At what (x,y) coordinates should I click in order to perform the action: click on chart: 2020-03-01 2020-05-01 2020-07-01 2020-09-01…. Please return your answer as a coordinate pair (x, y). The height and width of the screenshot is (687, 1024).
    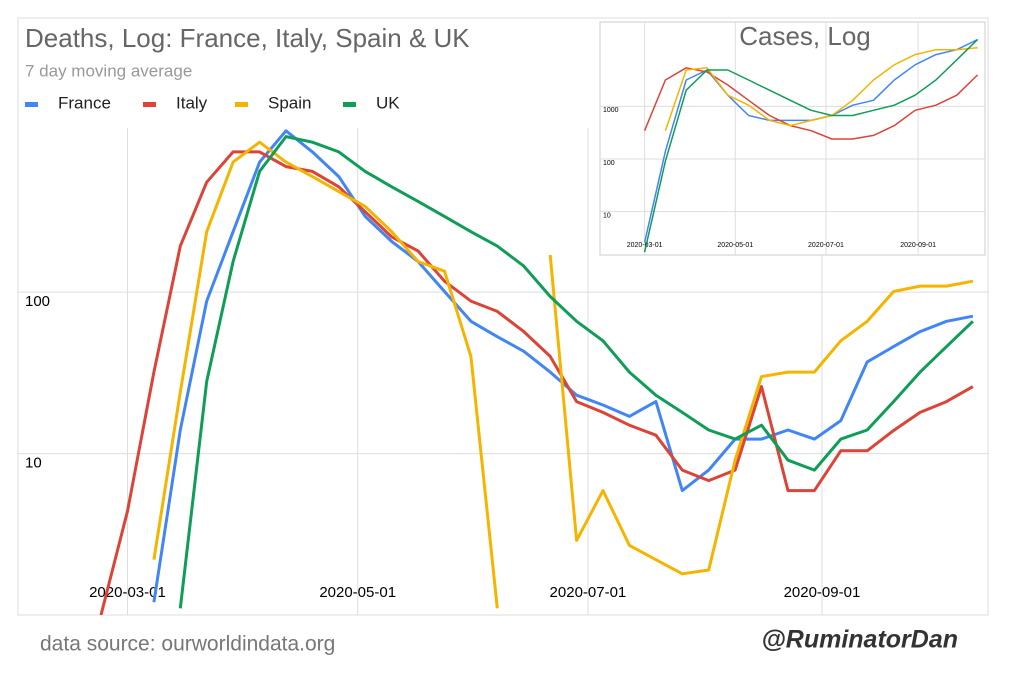
    Looking at the image, I should click on (792, 138).